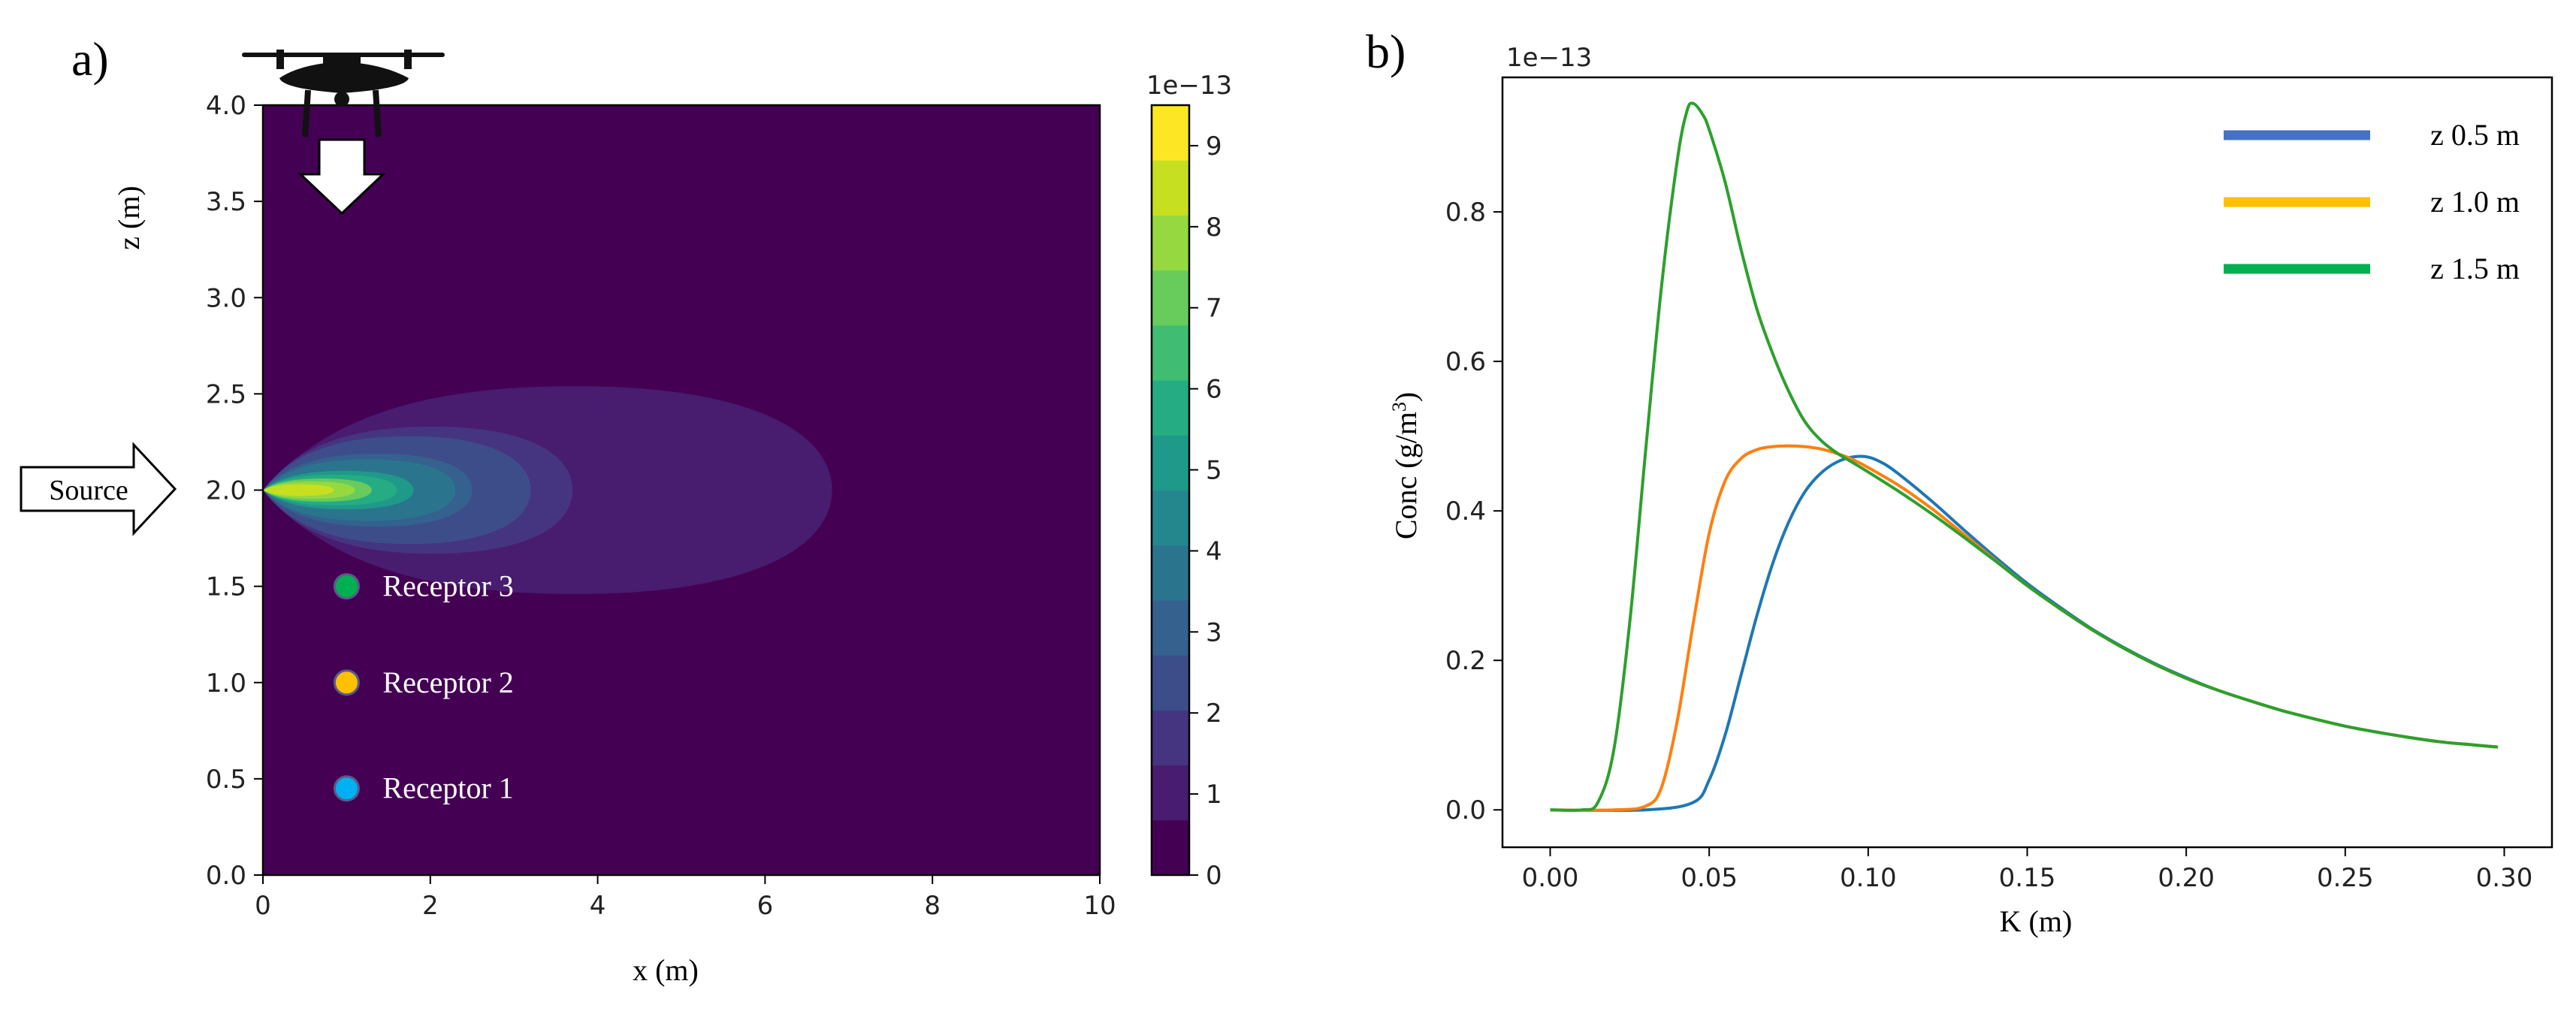 Image resolution: width=2576 pixels, height=1014 pixels. I want to click on heatmap-x-tick-label: 0, so click(263, 906).